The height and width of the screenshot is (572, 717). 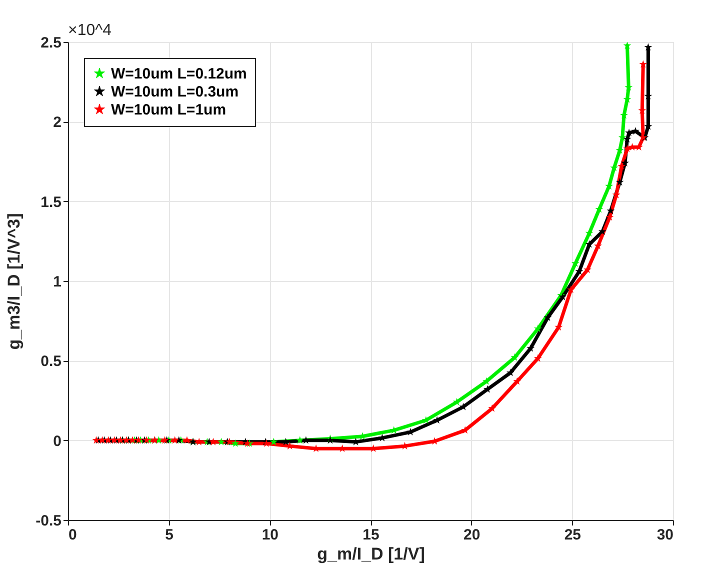 What do you see at coordinates (90, 30) in the screenshot?
I see `text: ×10^4` at bounding box center [90, 30].